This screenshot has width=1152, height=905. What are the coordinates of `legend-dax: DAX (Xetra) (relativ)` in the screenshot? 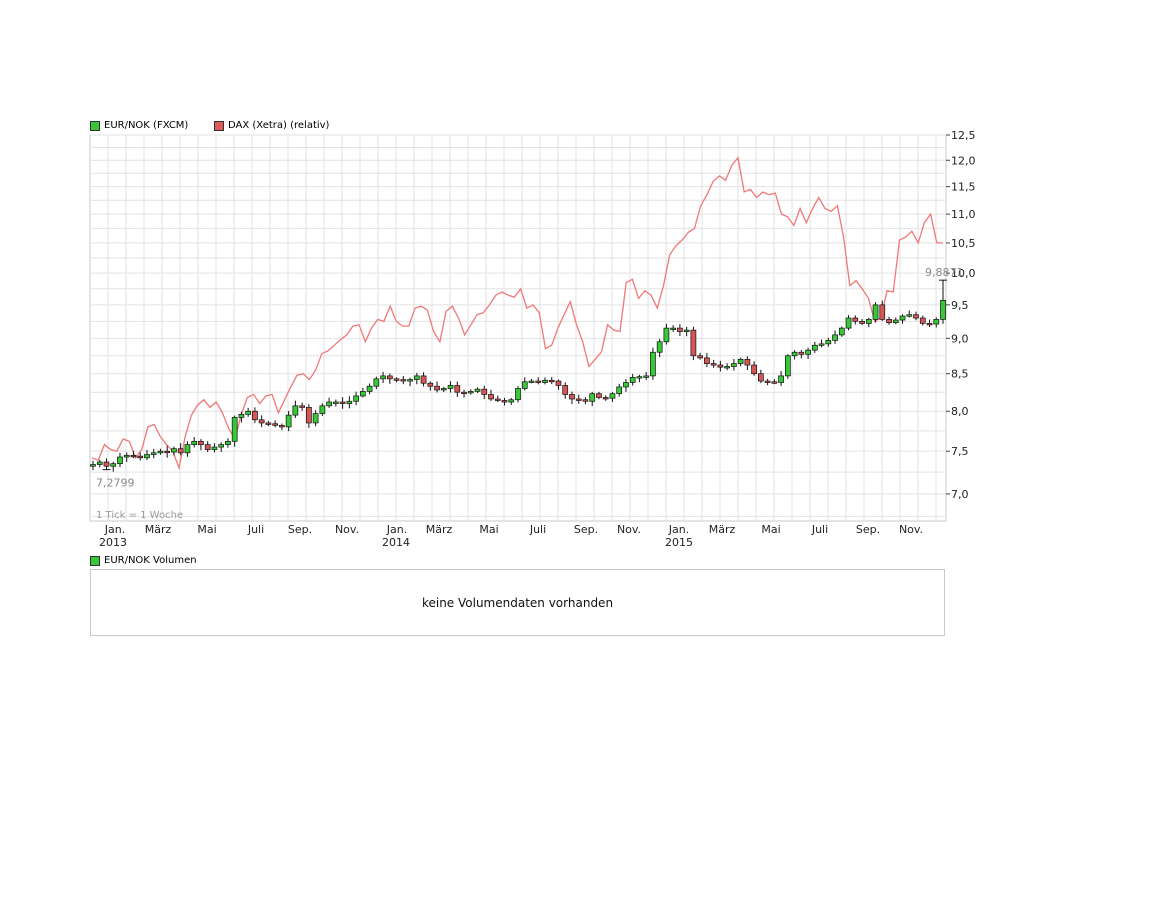 It's located at (271, 125).